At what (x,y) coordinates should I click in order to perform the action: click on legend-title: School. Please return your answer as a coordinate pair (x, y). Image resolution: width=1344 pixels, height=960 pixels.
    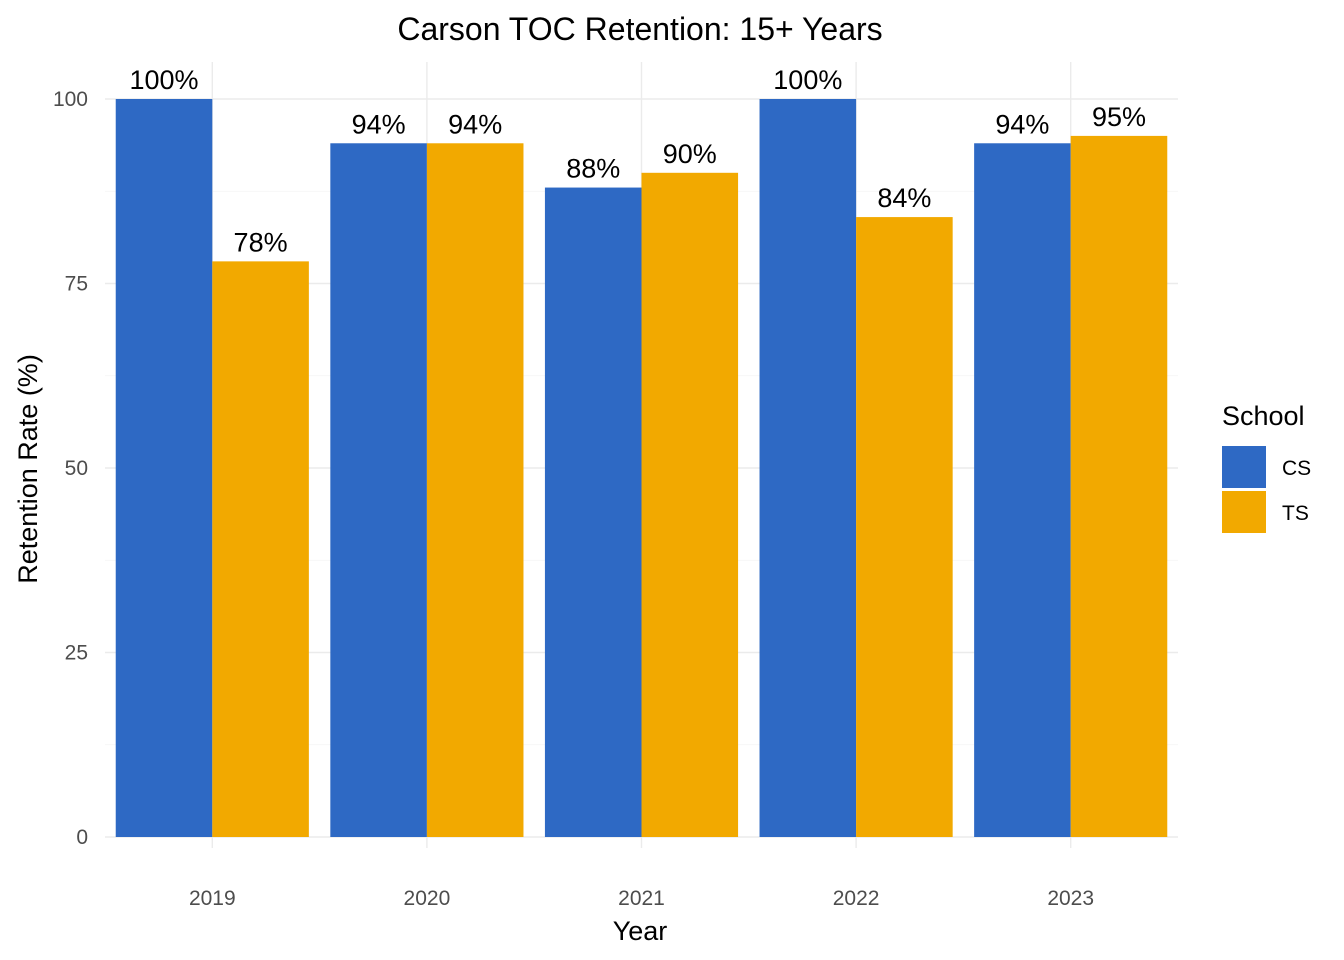
    Looking at the image, I should click on (1263, 416).